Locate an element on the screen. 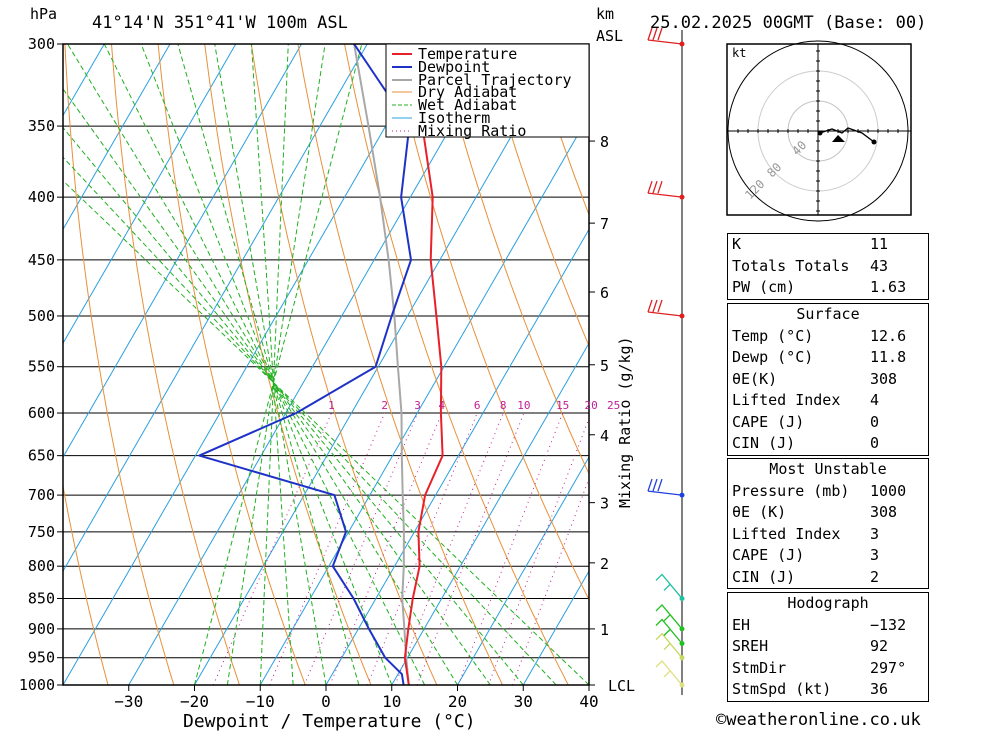 The width and height of the screenshot is (1000, 733). surface-temp-value: 12.6 is located at coordinates (888, 335).